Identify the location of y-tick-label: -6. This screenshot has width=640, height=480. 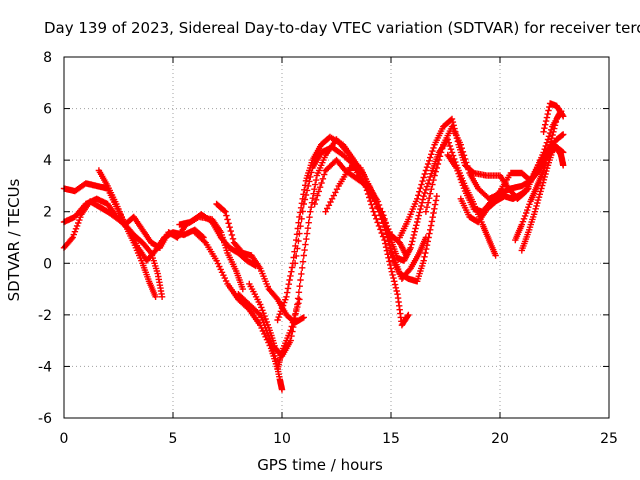
(45, 419).